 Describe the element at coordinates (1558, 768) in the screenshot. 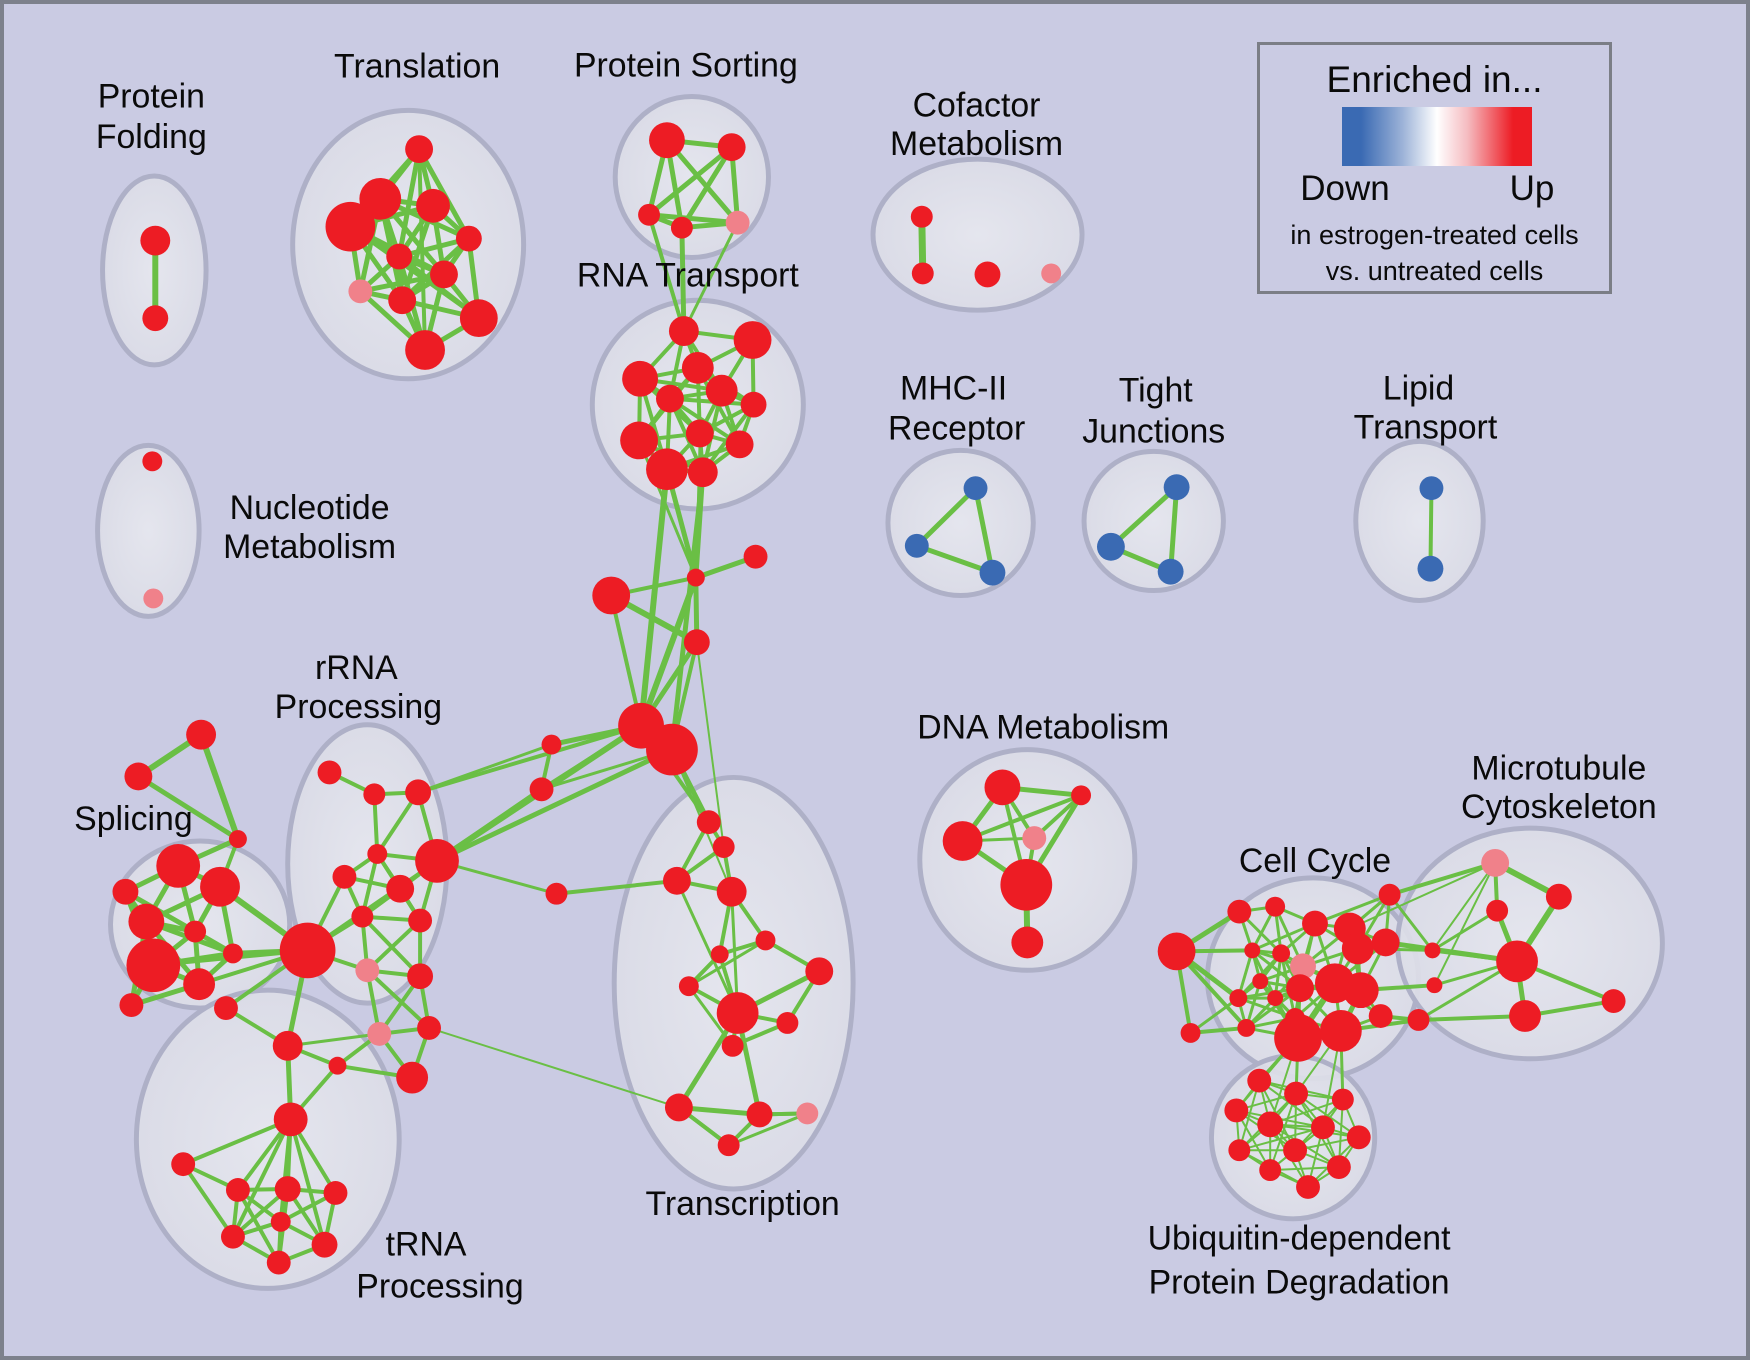

I see `cluster-label-microtubule: Microtubule` at that location.